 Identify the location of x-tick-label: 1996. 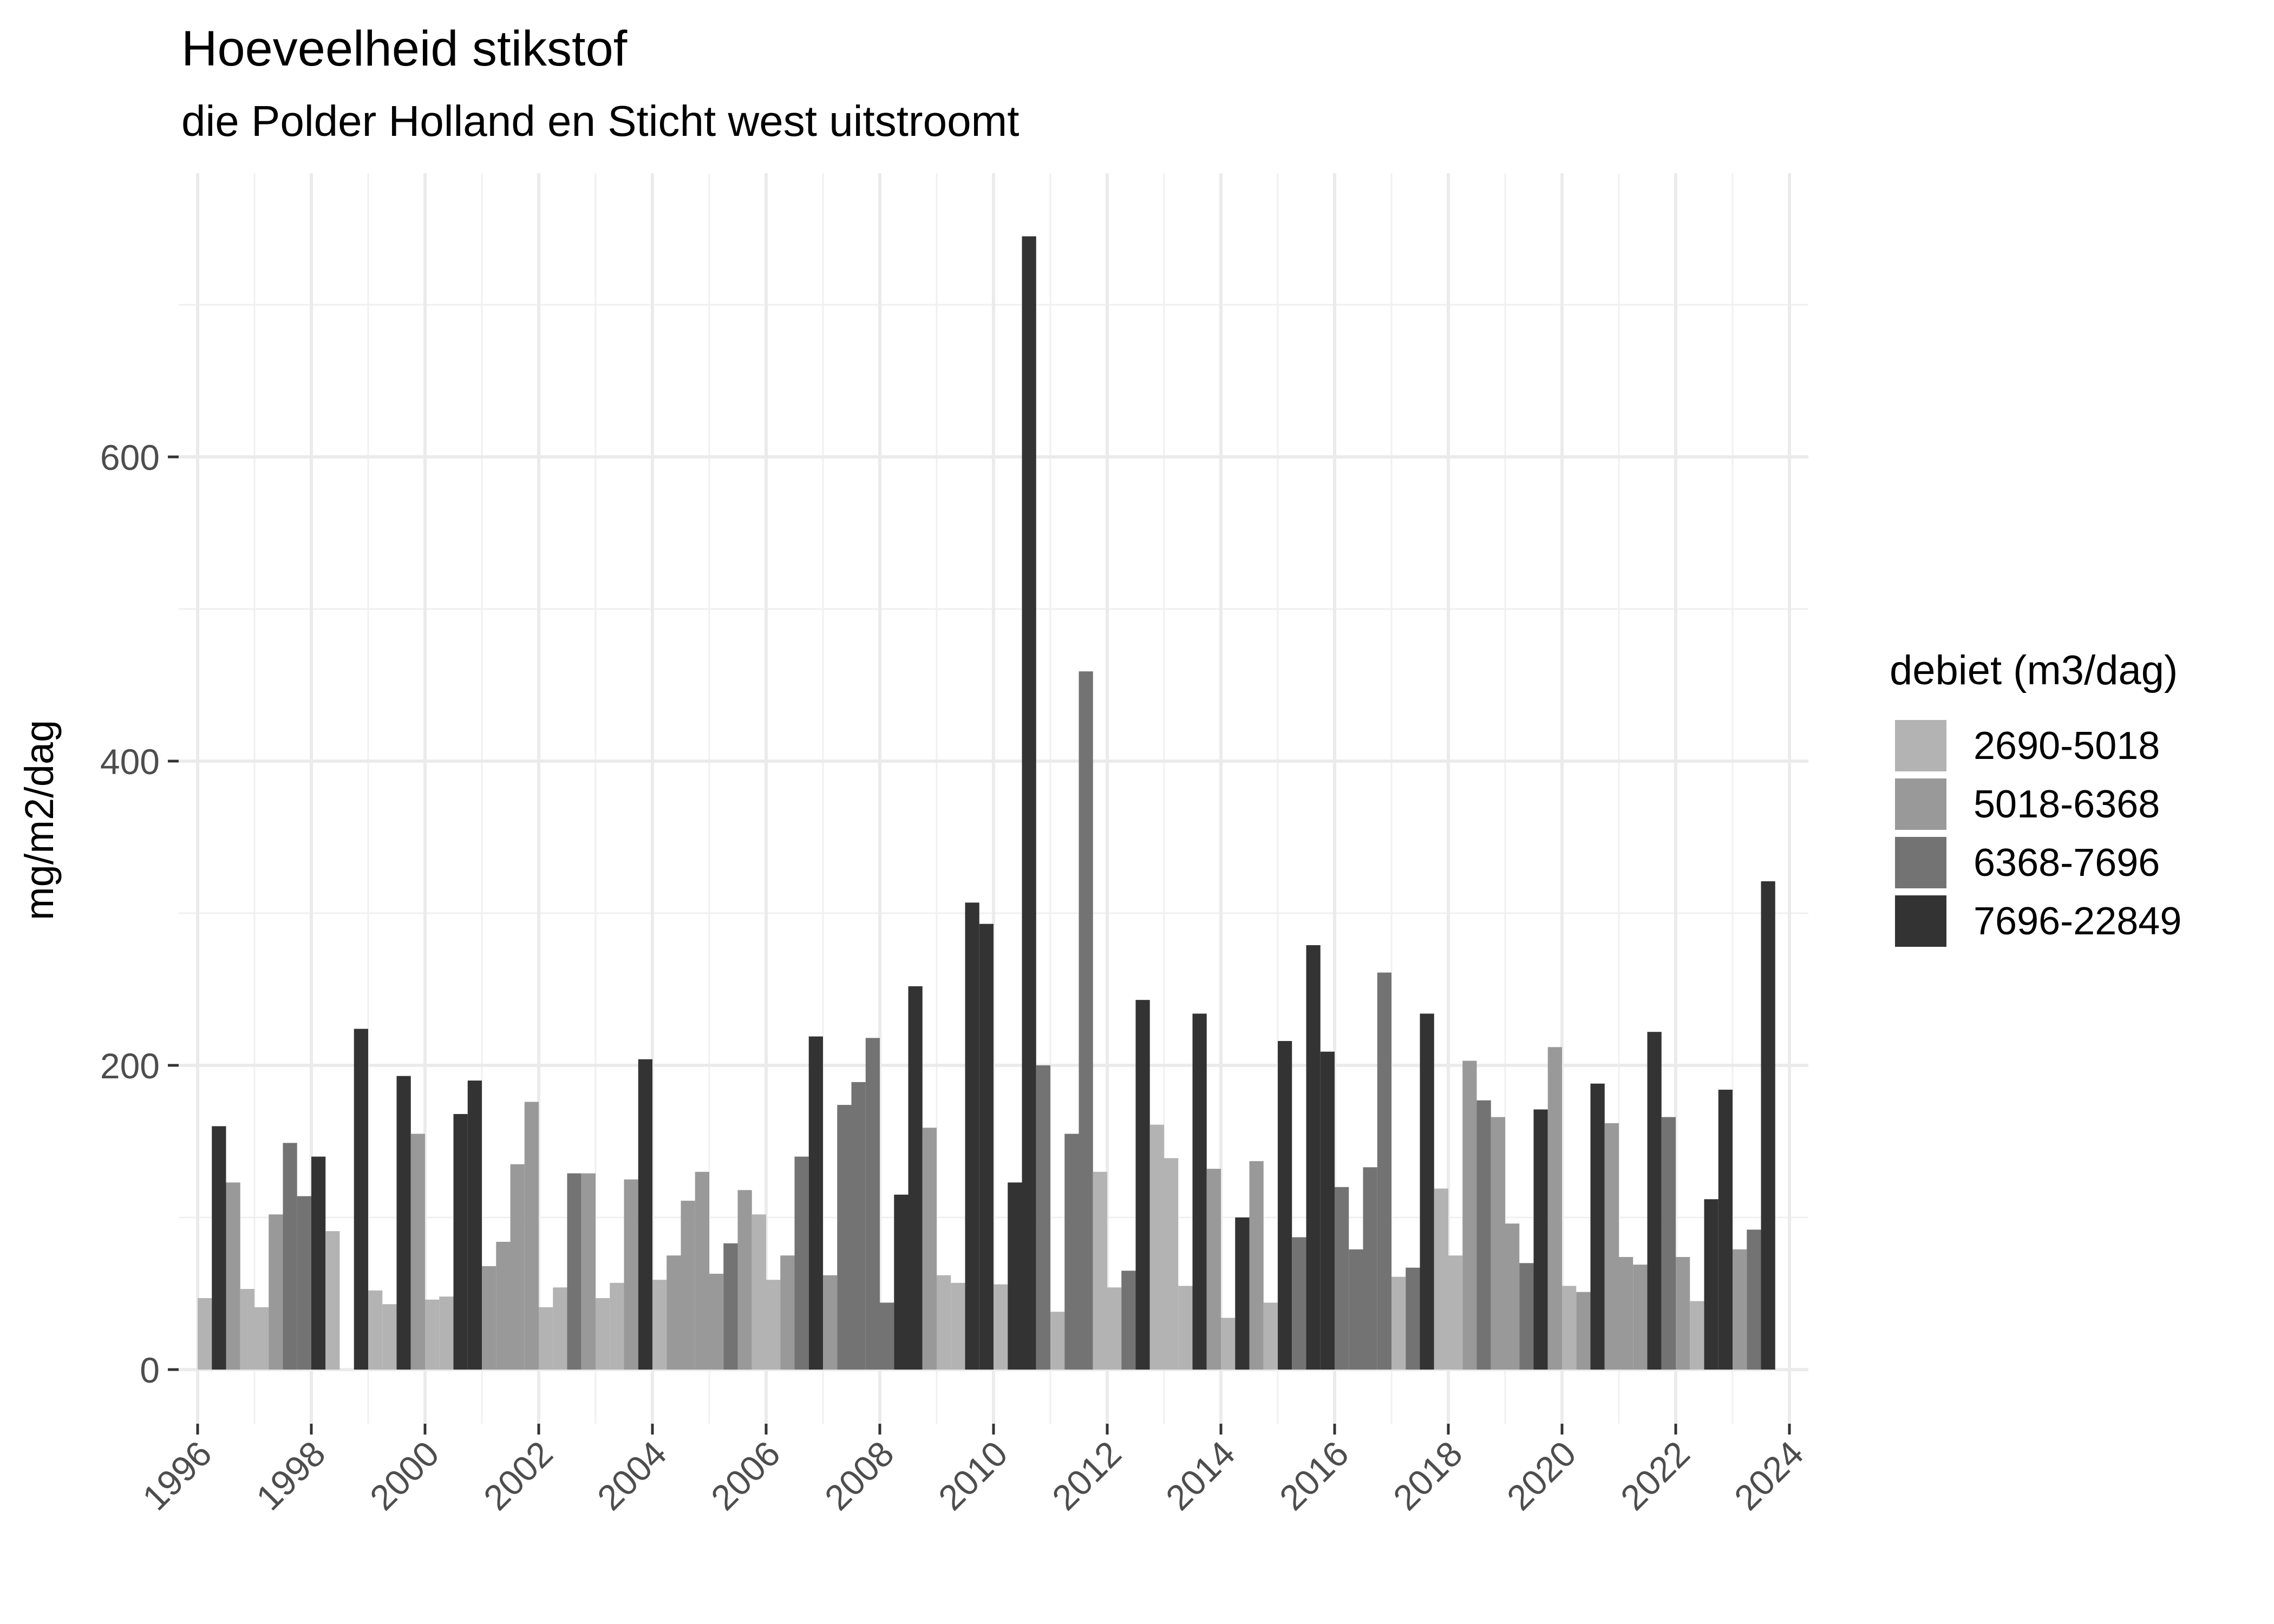
(177, 1475).